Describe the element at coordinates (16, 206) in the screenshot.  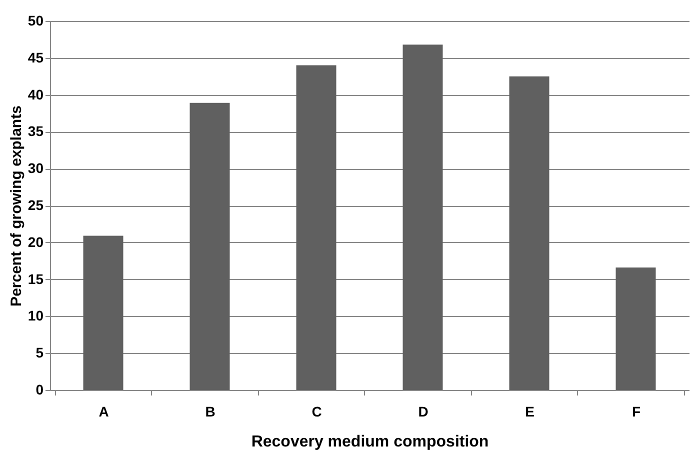
I see `y-axis-title: Percent of growing explants` at that location.